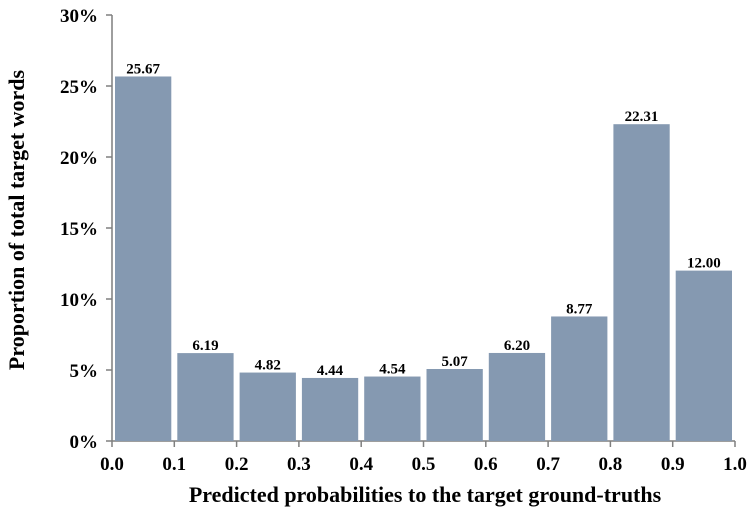  Describe the element at coordinates (299, 464) in the screenshot. I see `x-tick-label: 0.3` at that location.